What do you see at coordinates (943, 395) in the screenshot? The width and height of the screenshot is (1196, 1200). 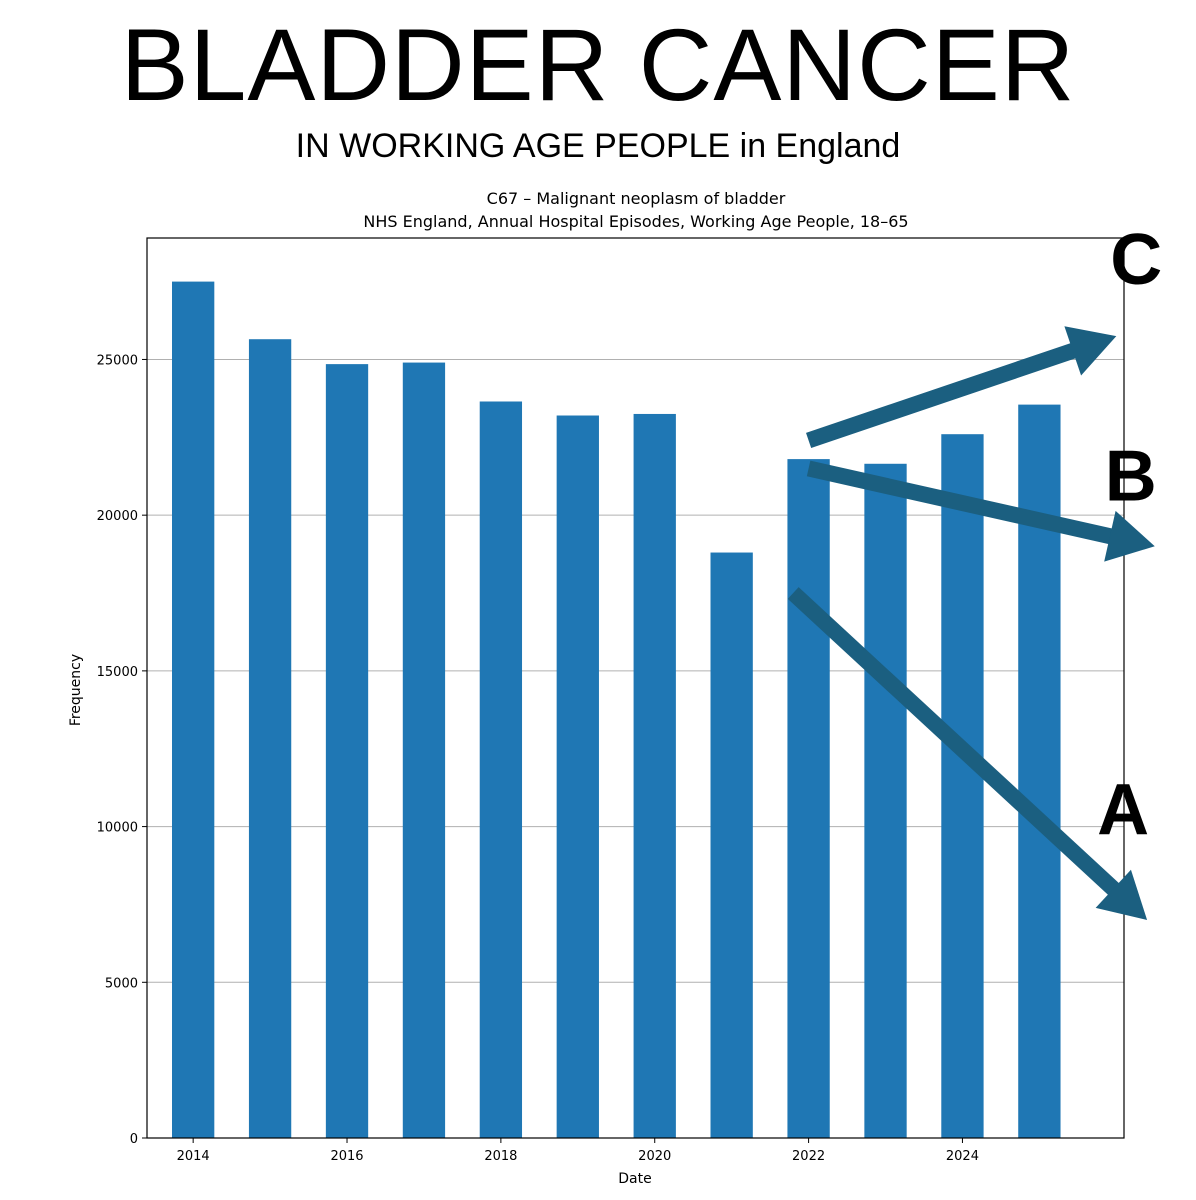 I see `arrow-c-shaft` at bounding box center [943, 395].